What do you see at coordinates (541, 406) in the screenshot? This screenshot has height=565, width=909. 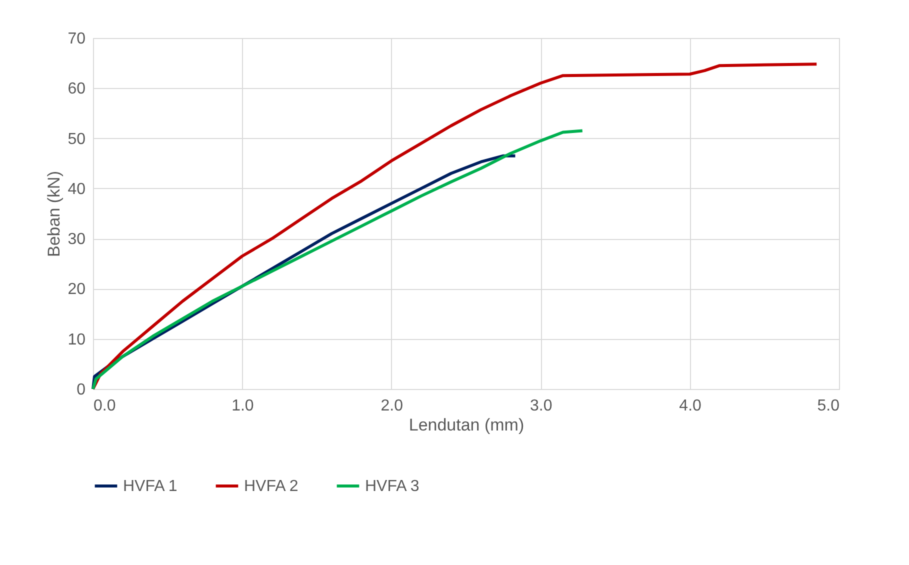 I see `x-tick-label: 3.0` at bounding box center [541, 406].